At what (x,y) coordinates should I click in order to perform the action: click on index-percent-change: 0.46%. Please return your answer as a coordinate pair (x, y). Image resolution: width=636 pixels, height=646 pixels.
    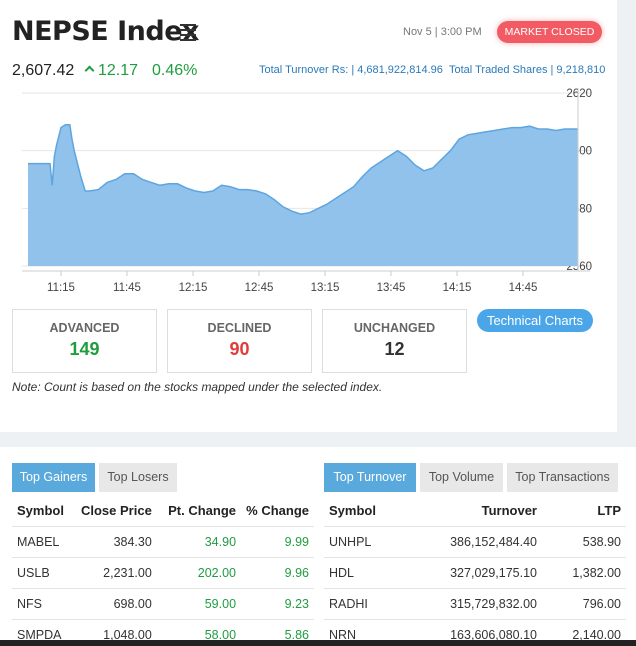
    Looking at the image, I should click on (175, 70).